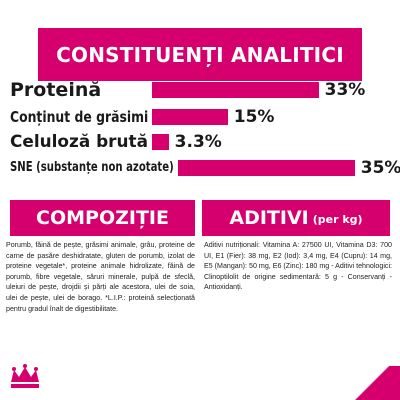 The image size is (400, 400). I want to click on bar-row: Celuloză brută 3.3%, so click(200, 142).